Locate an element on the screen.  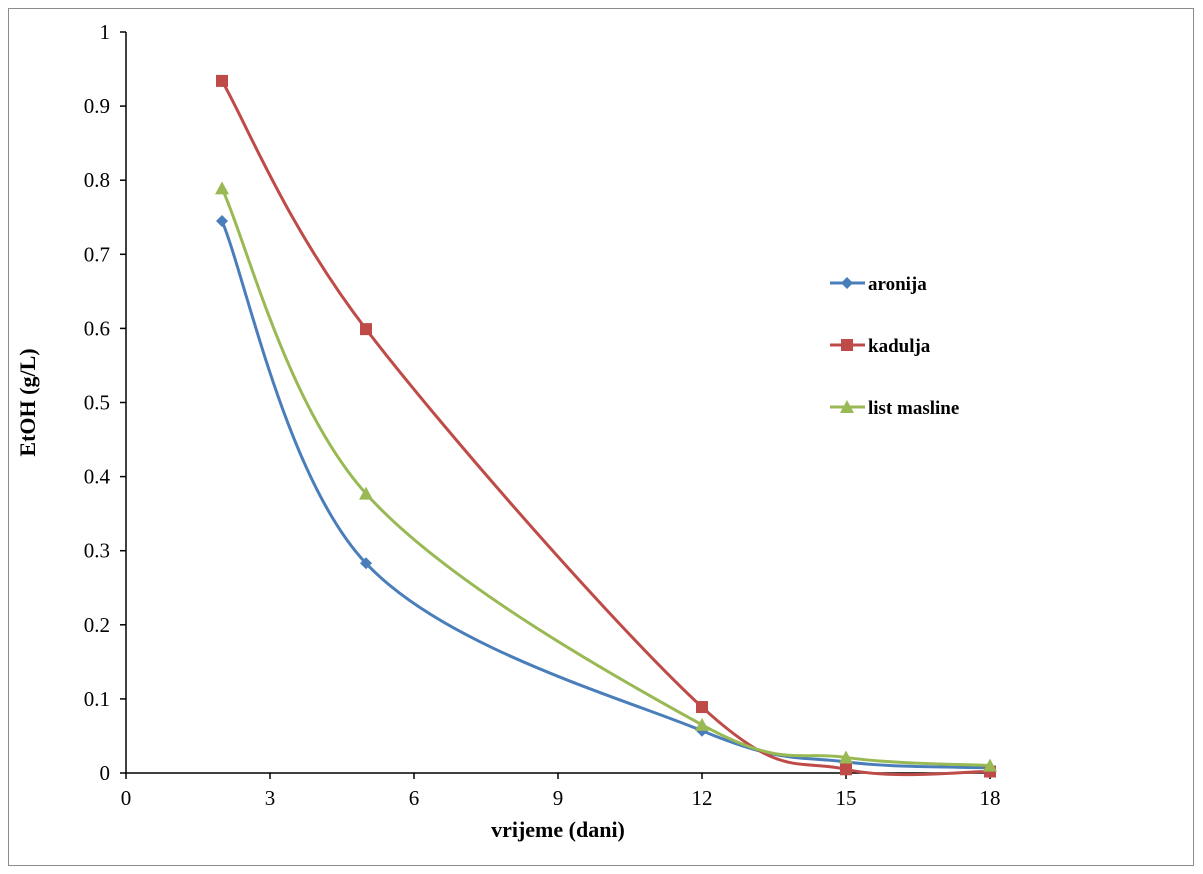
x-tick-label: 3 is located at coordinates (270, 798).